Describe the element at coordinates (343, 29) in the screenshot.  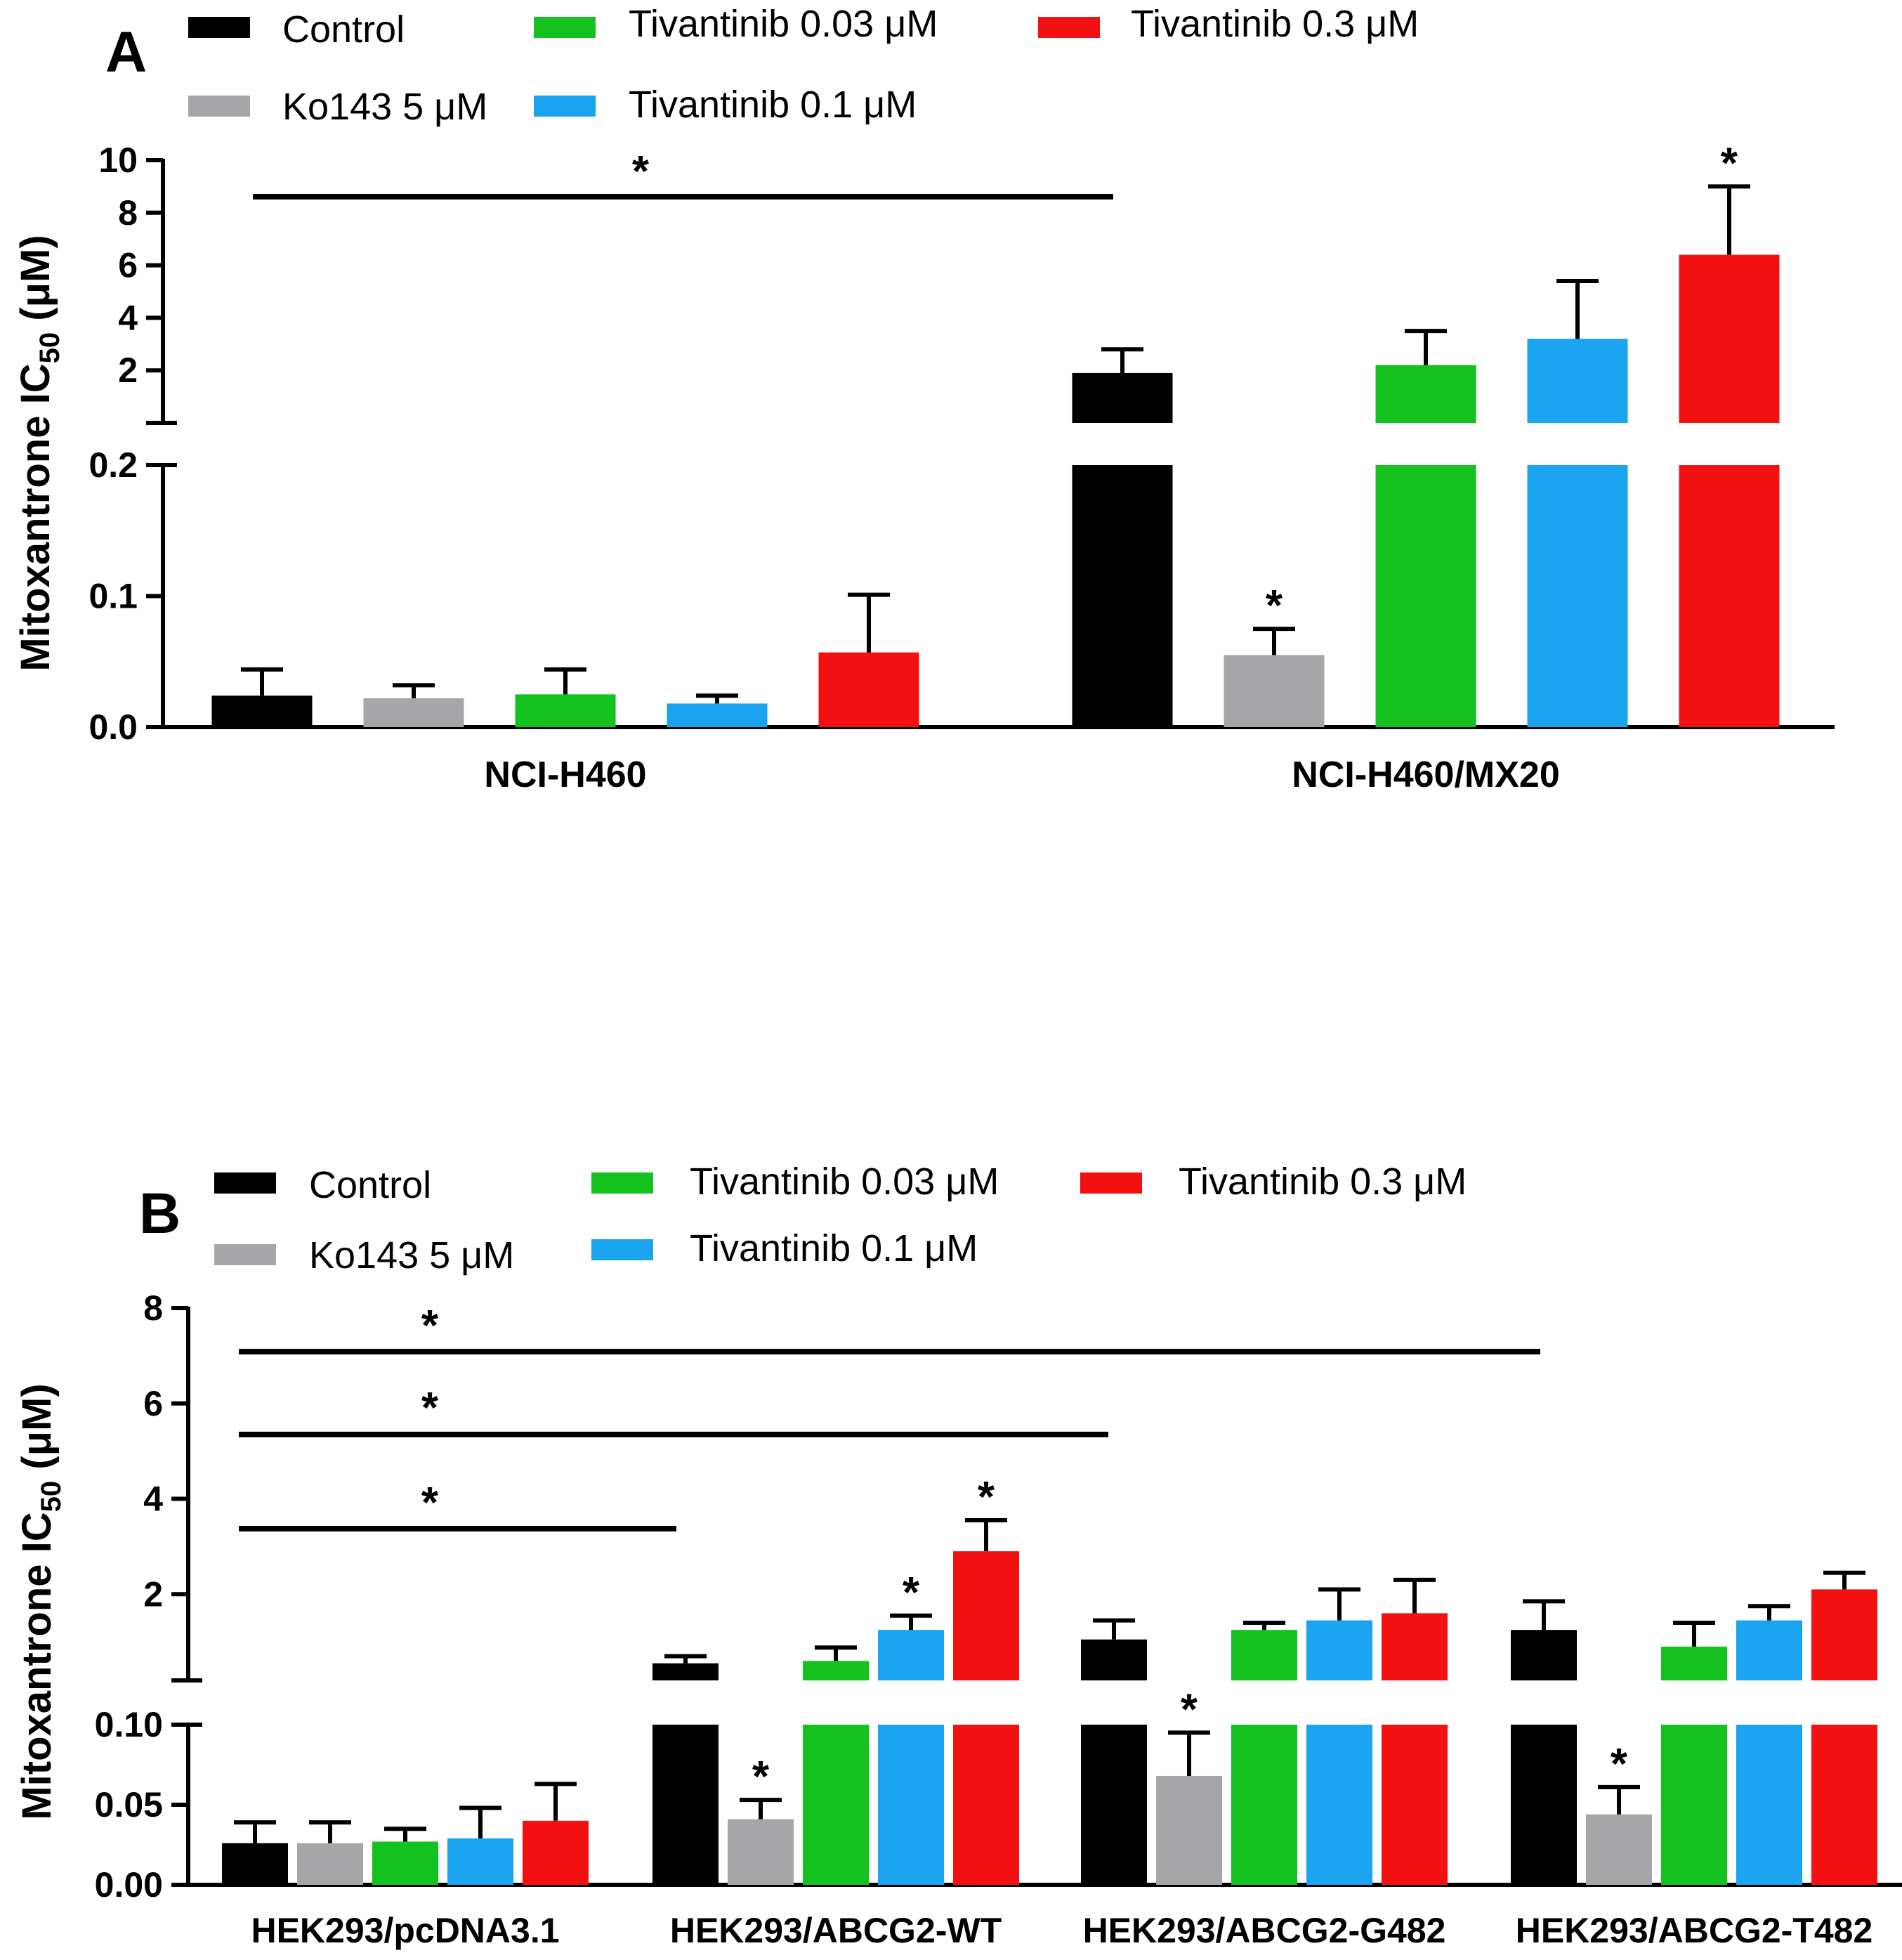
I see `legend-label-control: Control` at that location.